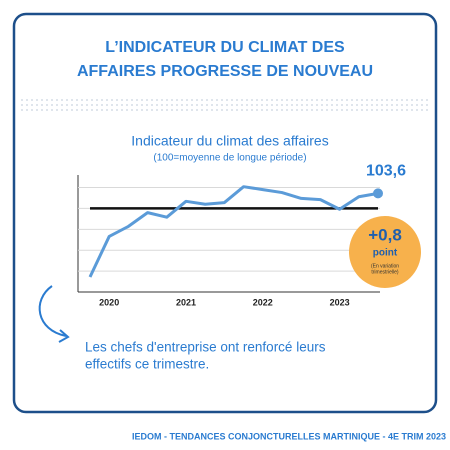 The image size is (450, 450). I want to click on dotted-band, so click(224, 105).